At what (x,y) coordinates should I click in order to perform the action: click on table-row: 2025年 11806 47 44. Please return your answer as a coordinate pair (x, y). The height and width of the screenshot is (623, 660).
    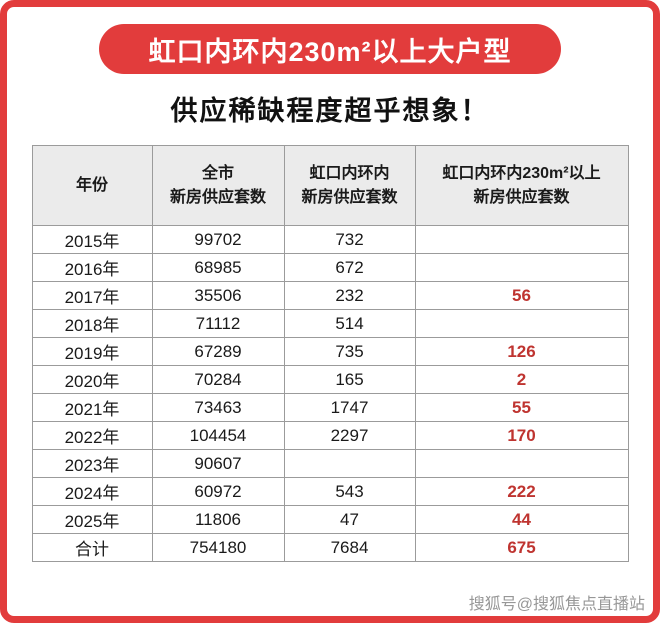
    Looking at the image, I should click on (330, 519).